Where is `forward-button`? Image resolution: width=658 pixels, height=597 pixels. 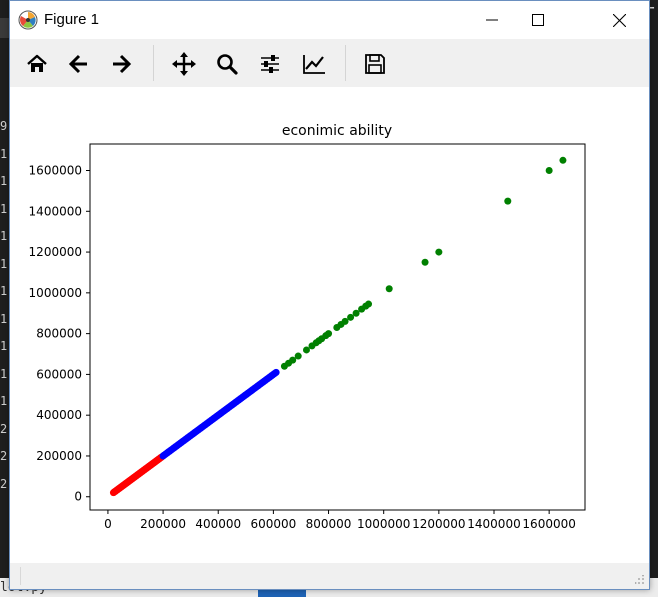 forward-button is located at coordinates (121, 64).